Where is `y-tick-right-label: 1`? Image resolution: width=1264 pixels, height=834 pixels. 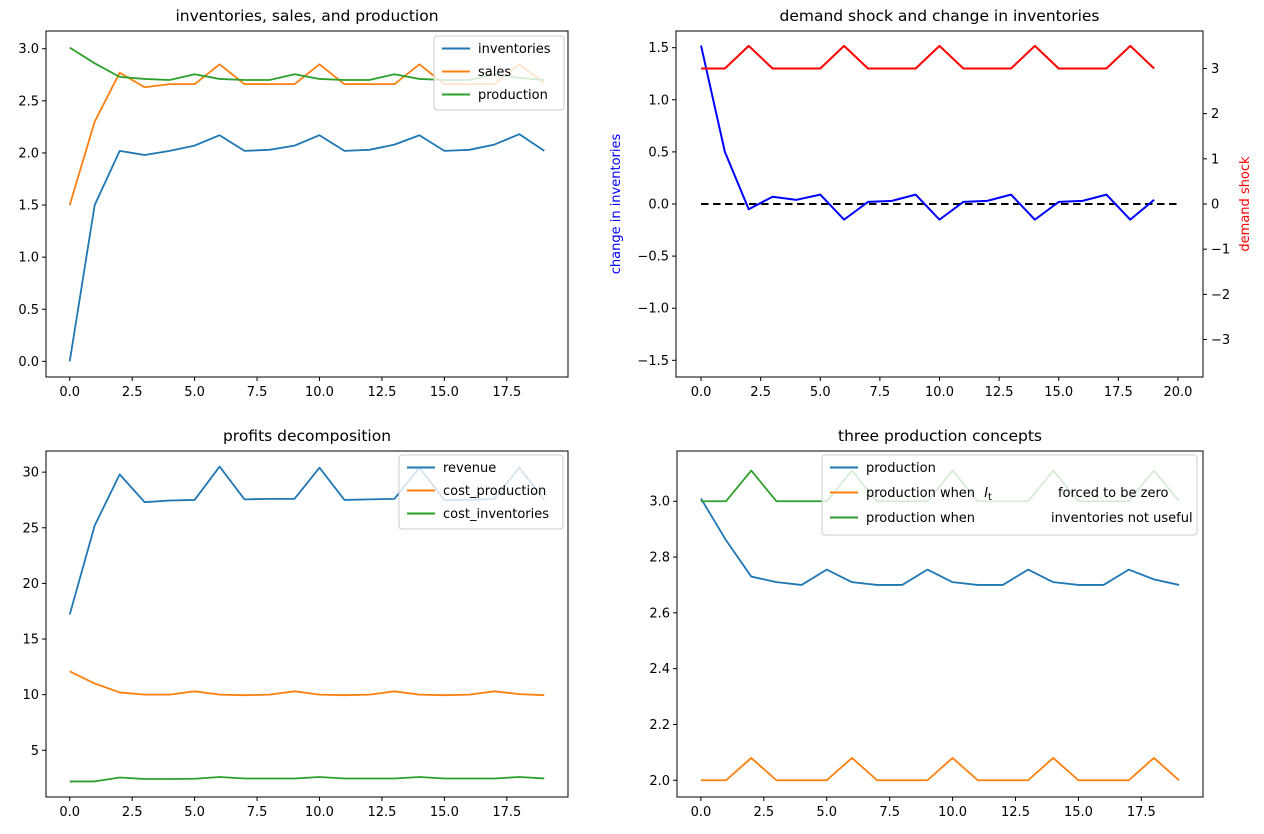
y-tick-right-label: 1 is located at coordinates (1215, 159).